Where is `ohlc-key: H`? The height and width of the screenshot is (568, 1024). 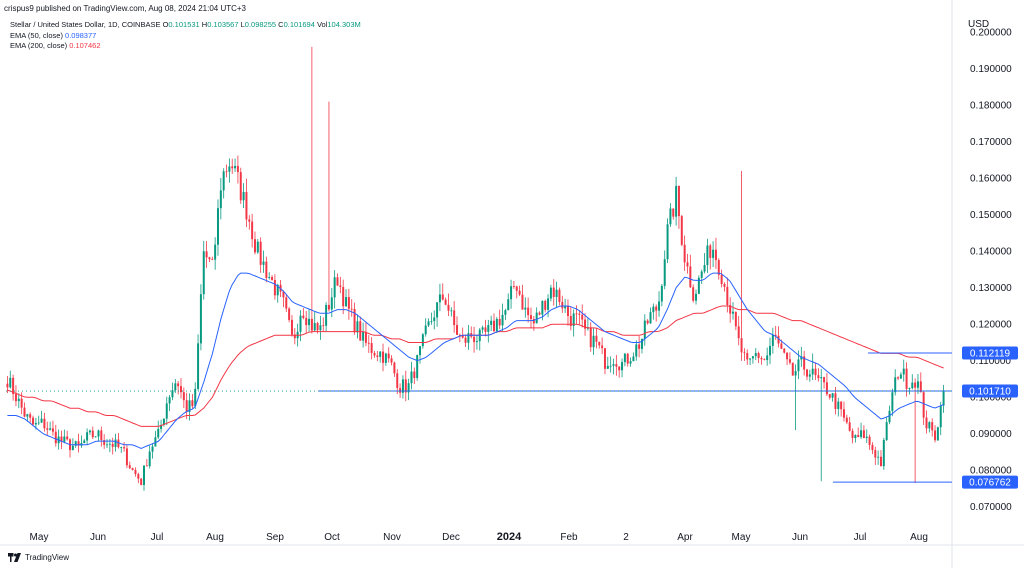 ohlc-key: H is located at coordinates (203, 24).